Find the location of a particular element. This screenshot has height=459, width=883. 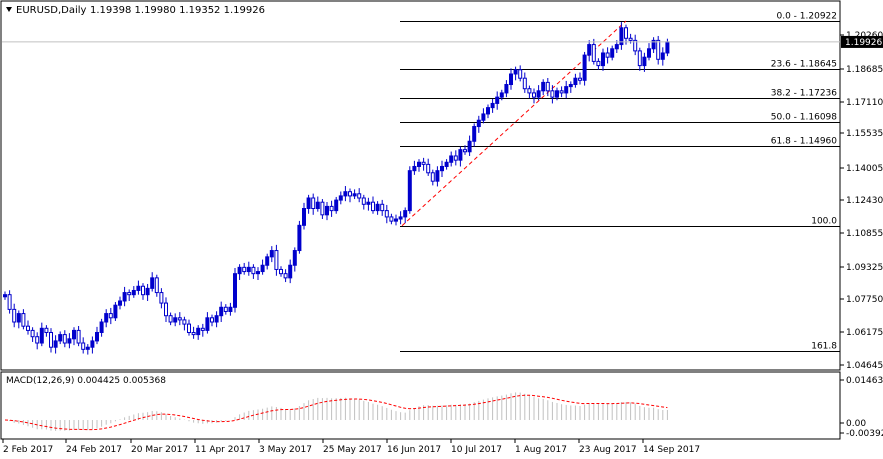

time-tick-label: 20 Mar 2017 is located at coordinates (159, 450).